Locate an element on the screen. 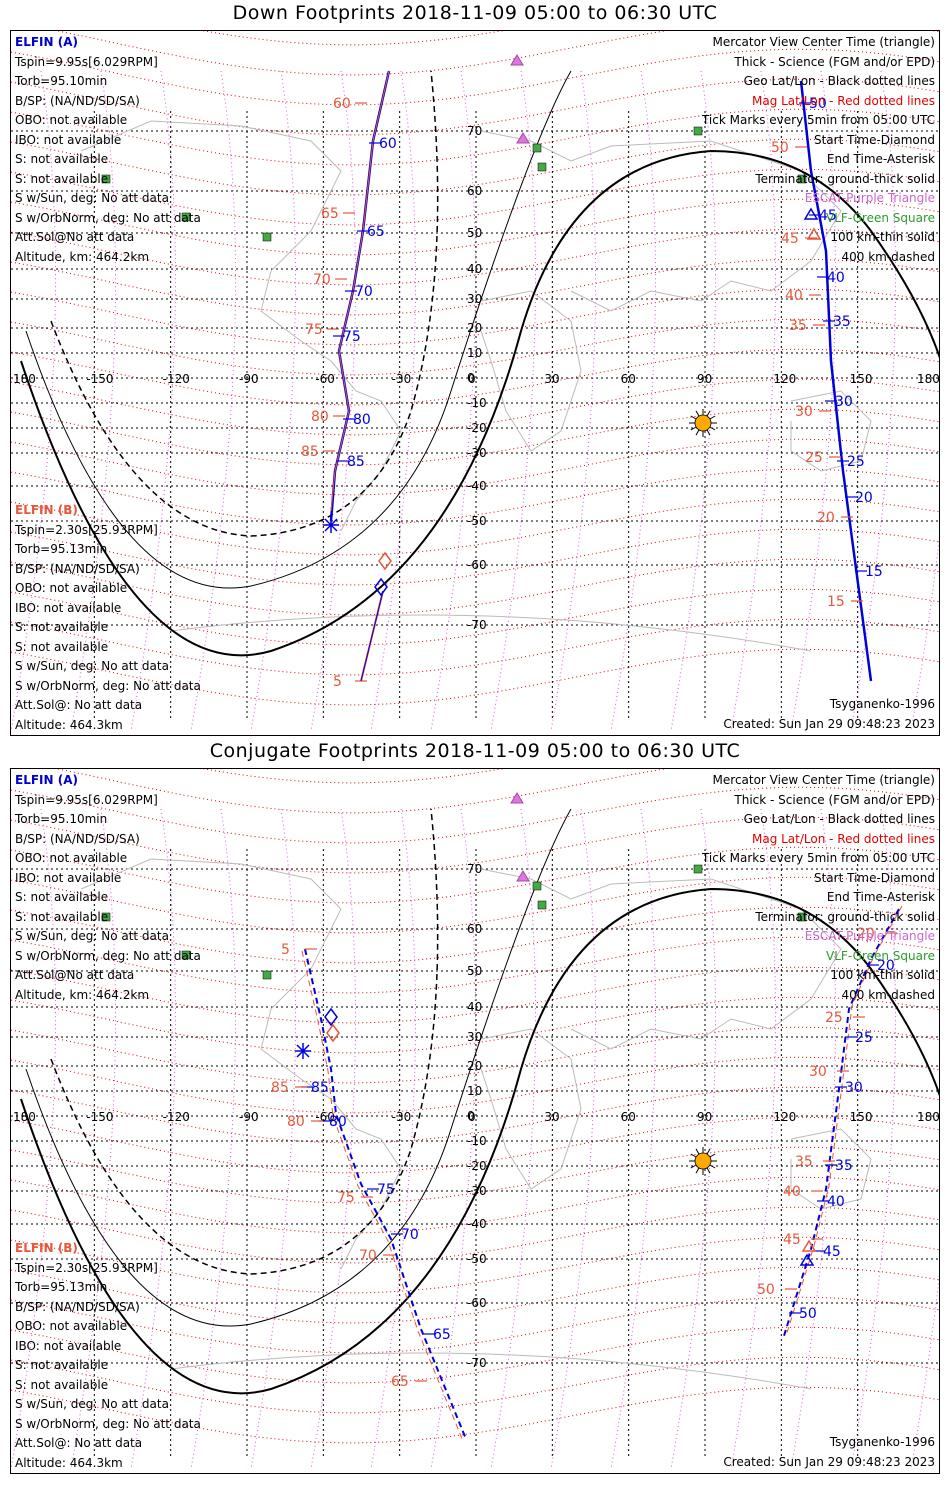 The width and height of the screenshot is (950, 1500). lon-label: -30 is located at coordinates (402, 379).